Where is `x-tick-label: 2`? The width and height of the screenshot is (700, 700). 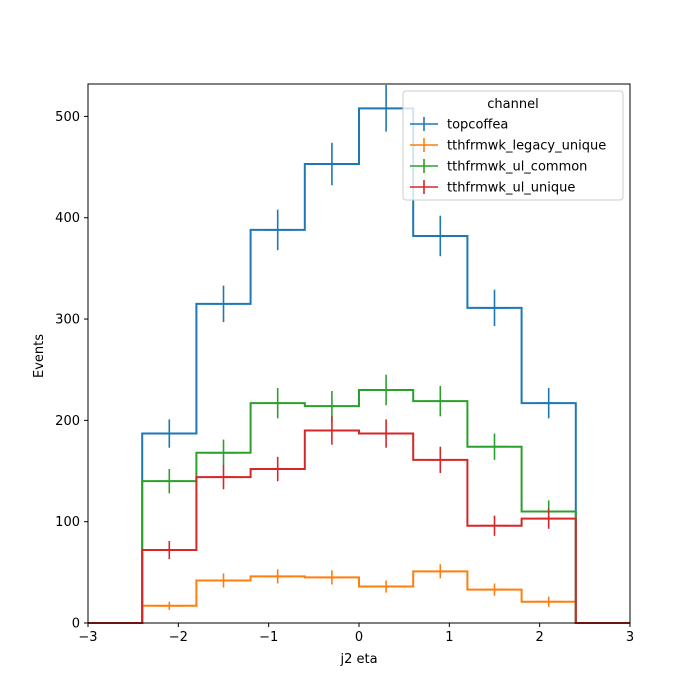
x-tick-label: 2 is located at coordinates (540, 637).